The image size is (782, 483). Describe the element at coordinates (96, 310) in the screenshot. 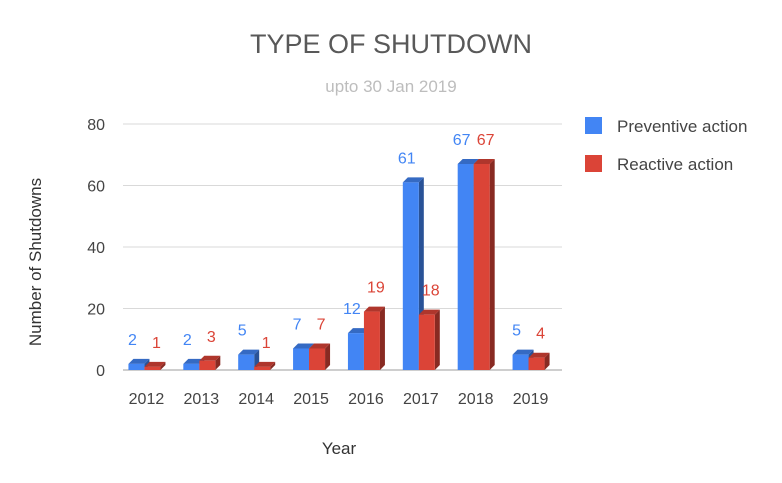

I see `y-tick-label: 20` at that location.